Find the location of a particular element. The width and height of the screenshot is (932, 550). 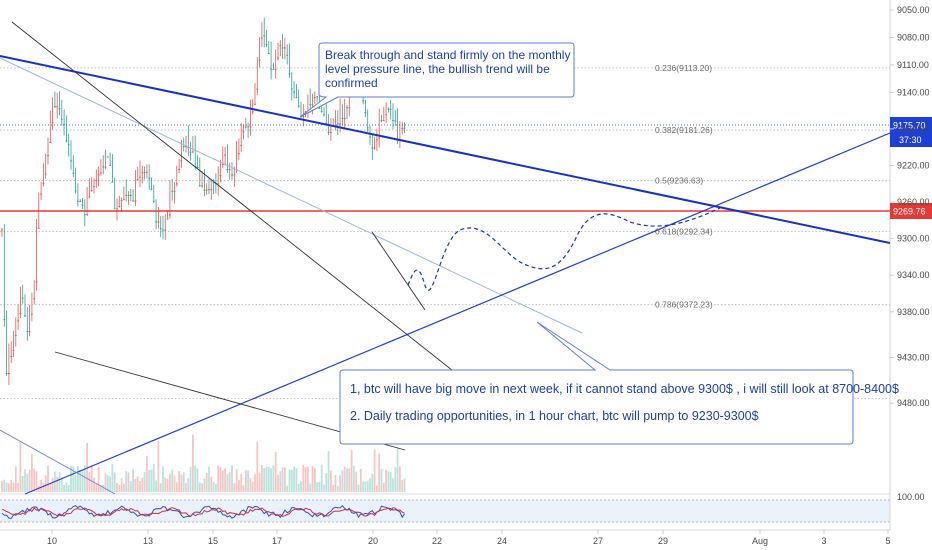

oscillator-tick-label: 100.00 is located at coordinates (911, 497).